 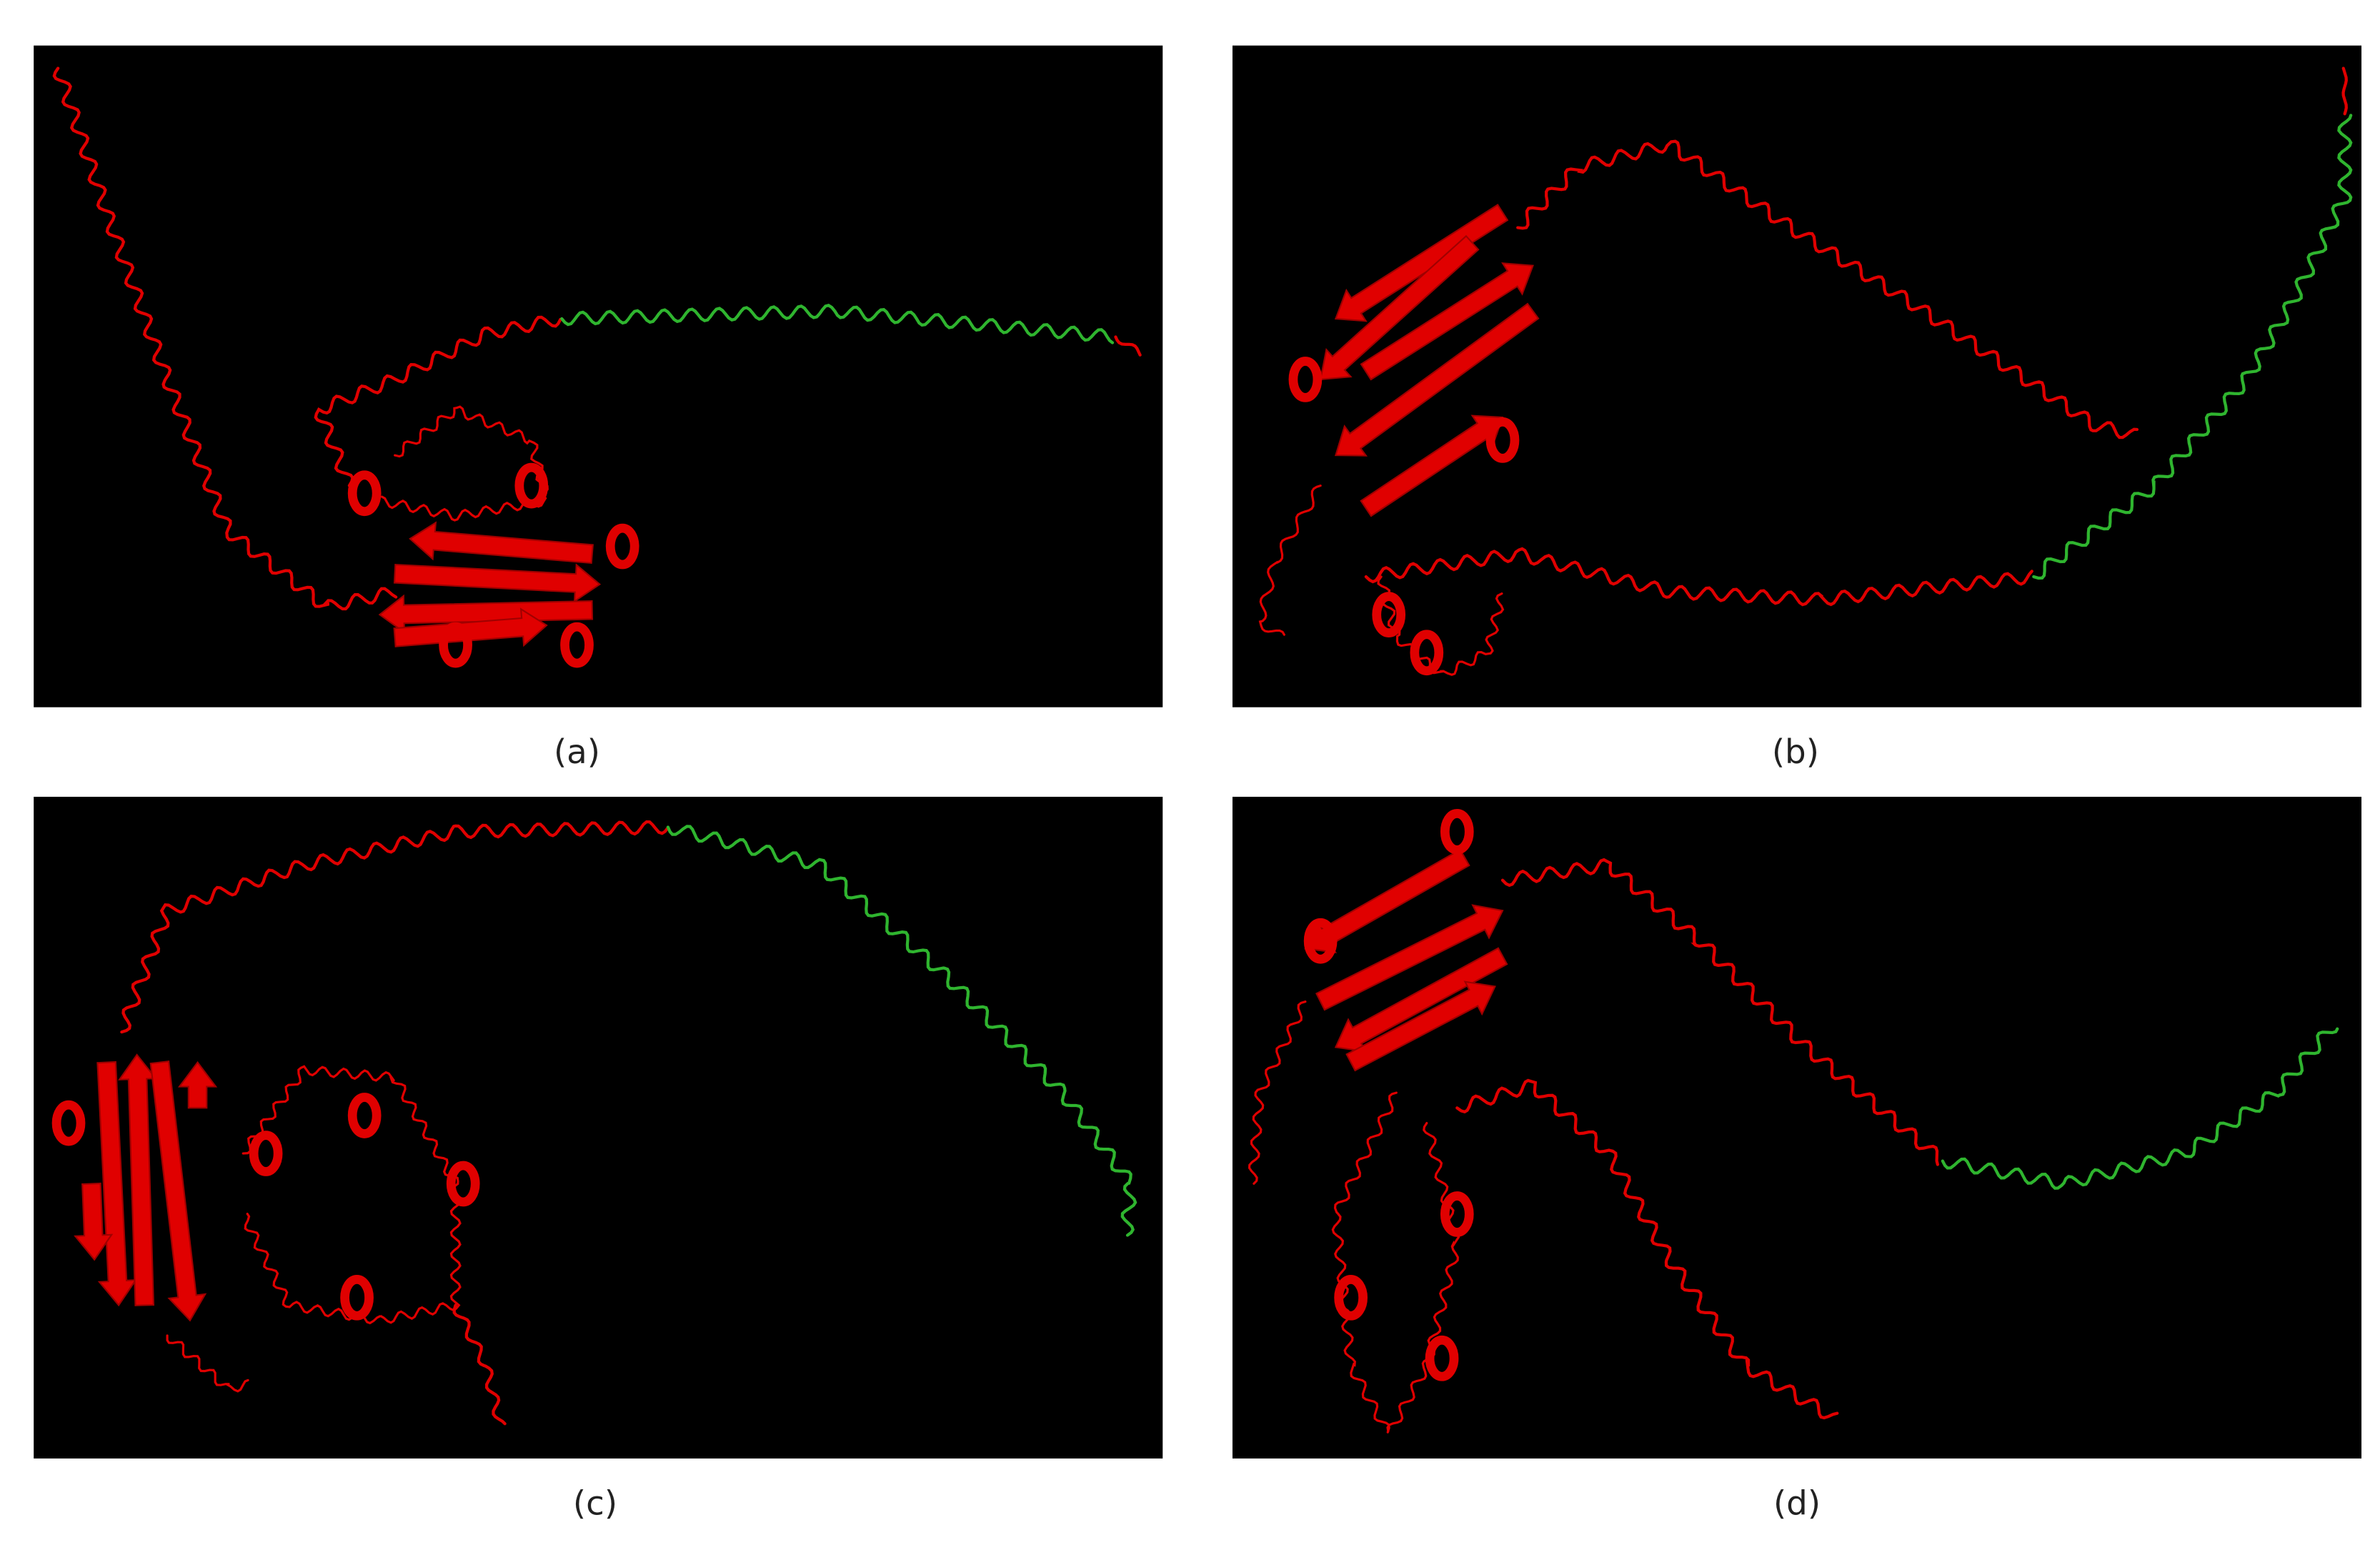 What do you see at coordinates (577, 753) in the screenshot?
I see `panel-label: (a)` at bounding box center [577, 753].